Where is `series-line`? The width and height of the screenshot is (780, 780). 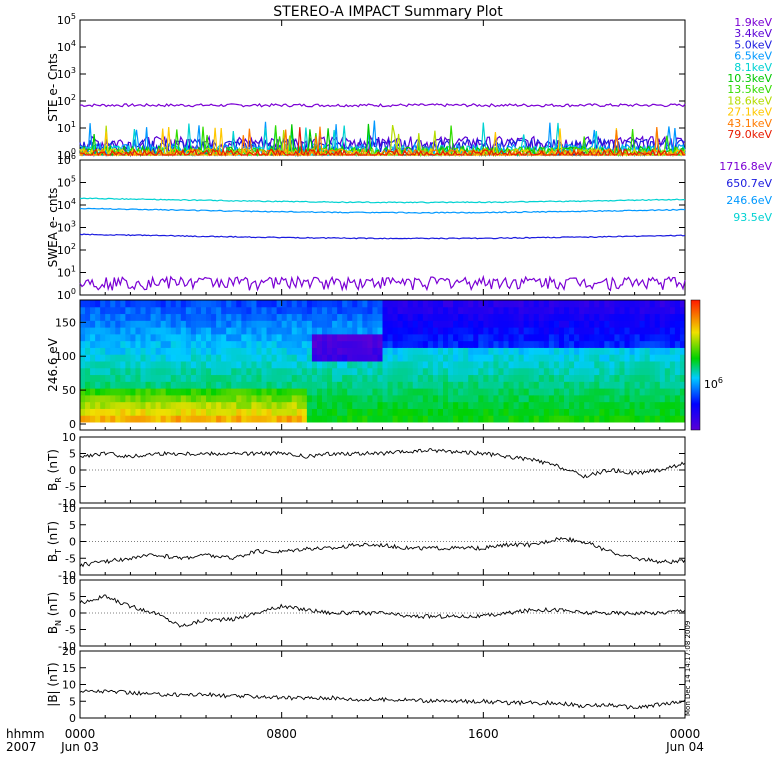
series-line is located at coordinates (382, 552).